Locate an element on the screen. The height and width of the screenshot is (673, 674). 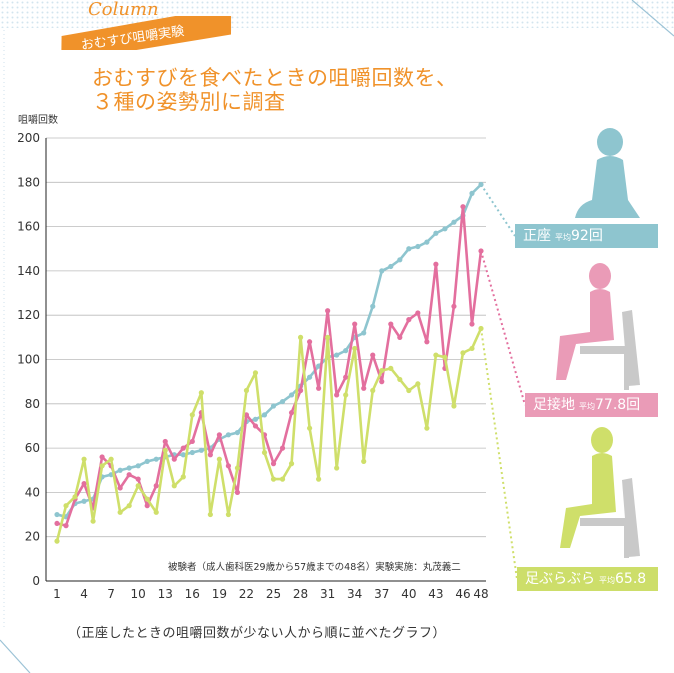
seiza-avg-value: 92回 is located at coordinates (587, 236).